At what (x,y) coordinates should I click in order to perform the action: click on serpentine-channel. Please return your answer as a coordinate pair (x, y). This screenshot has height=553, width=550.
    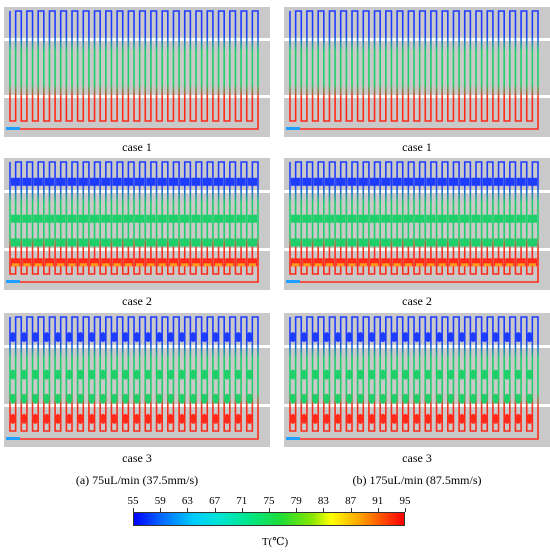
    Looking at the image, I should click on (134, 70).